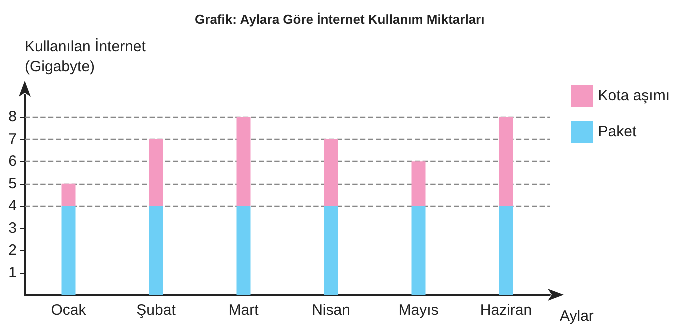 This screenshot has width=680, height=325. Describe the element at coordinates (69, 310) in the screenshot. I see `x-tick-label: Ocak` at that location.